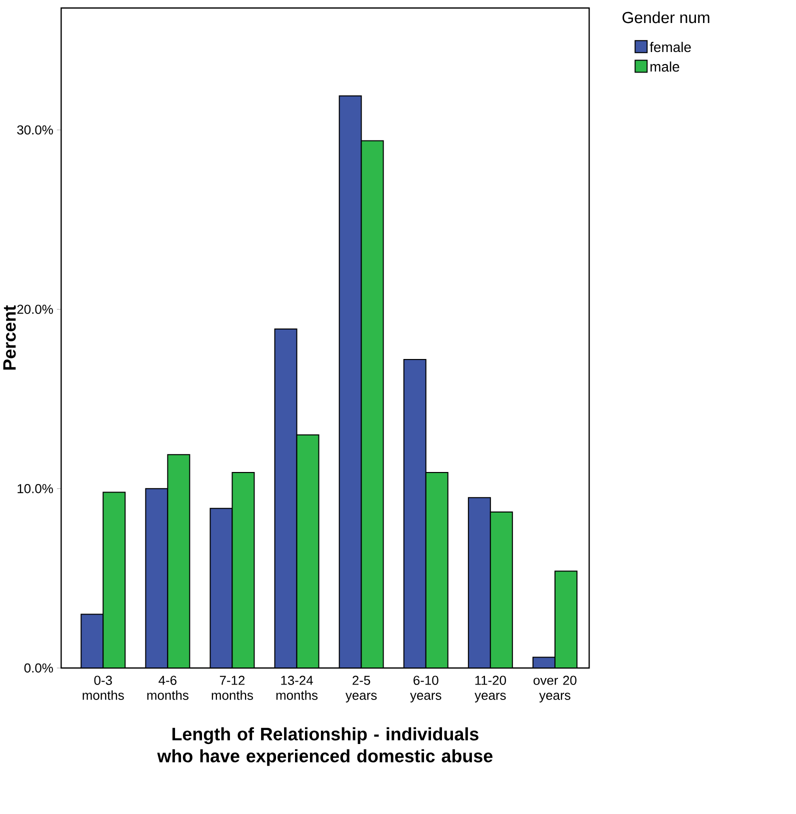  Describe the element at coordinates (324, 746) in the screenshot. I see `x-axis-title: Length of Relationship - individuals who have experienced domestic abuse` at that location.